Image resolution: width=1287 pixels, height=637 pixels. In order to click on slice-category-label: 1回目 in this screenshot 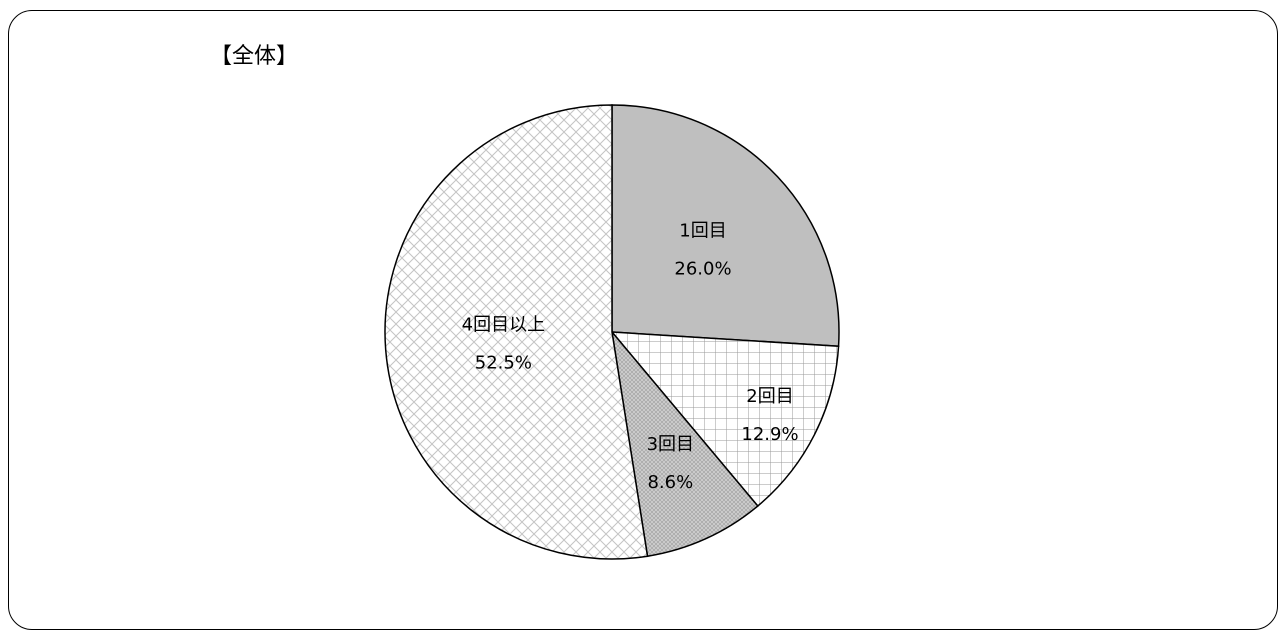, I will do `click(702, 231)`.